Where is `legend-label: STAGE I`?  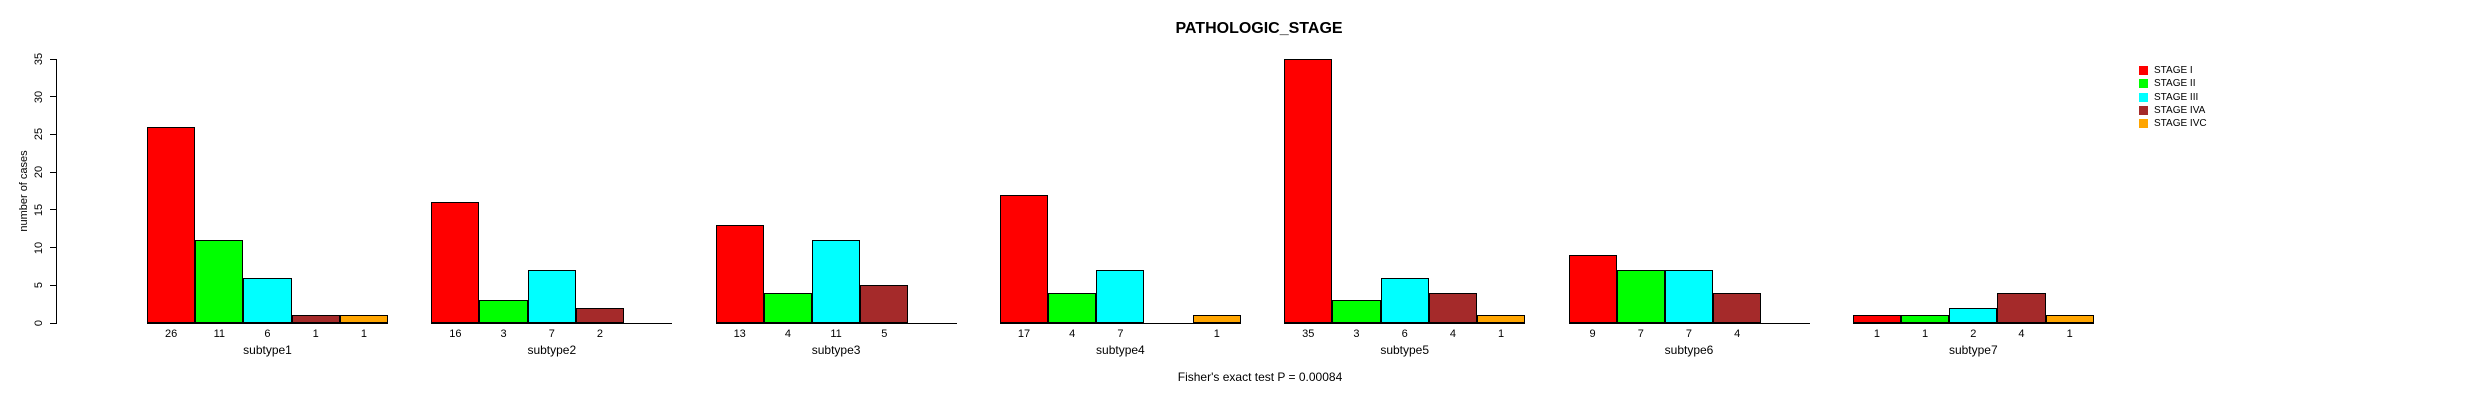 legend-label: STAGE I is located at coordinates (2173, 70).